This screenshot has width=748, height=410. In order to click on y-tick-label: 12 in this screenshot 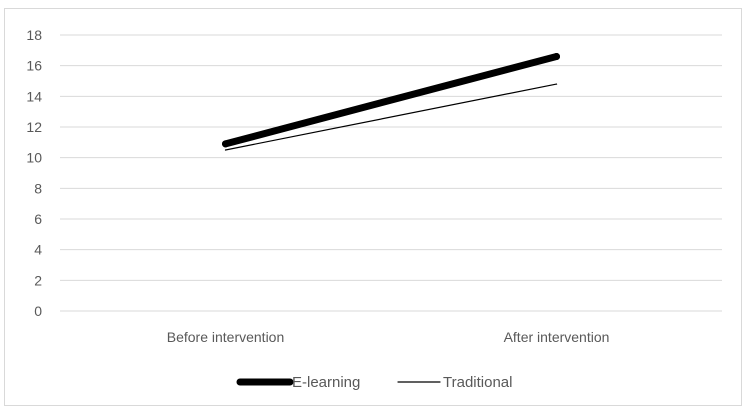, I will do `click(34, 127)`.